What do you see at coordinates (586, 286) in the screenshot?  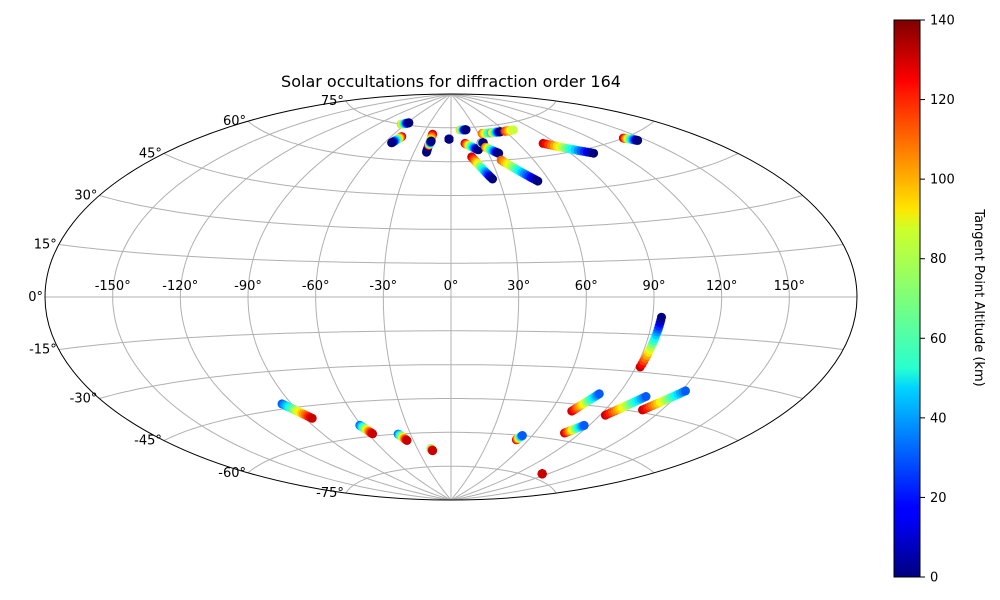 I see `longitude-tick-label: 60°` at bounding box center [586, 286].